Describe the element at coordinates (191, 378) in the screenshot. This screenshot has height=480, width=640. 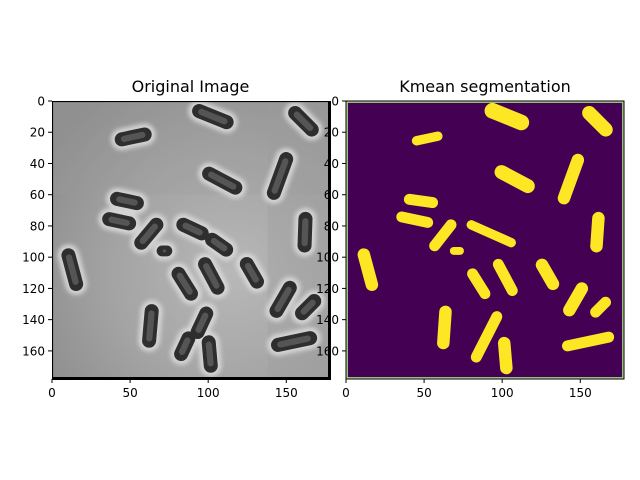
I see `original-image-bottom-edge` at that location.